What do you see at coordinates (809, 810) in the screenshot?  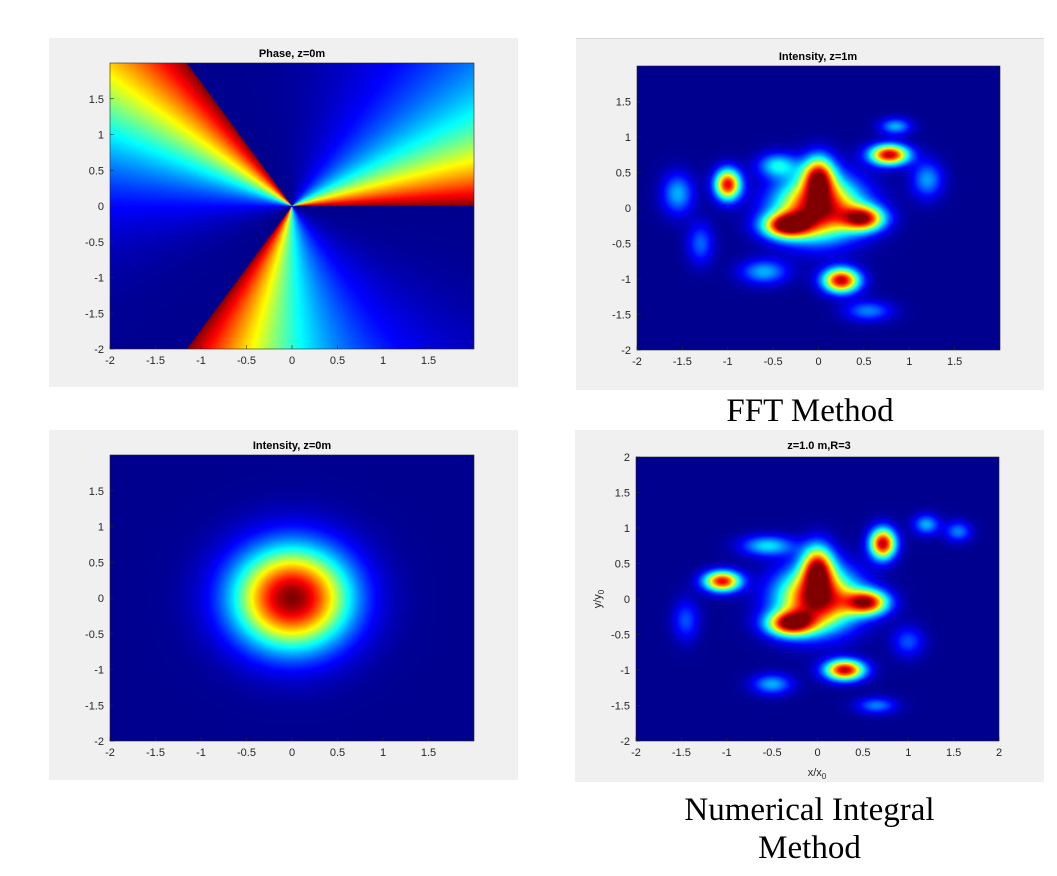 I see `caption-line-1: Numerical Integral` at bounding box center [809, 810].